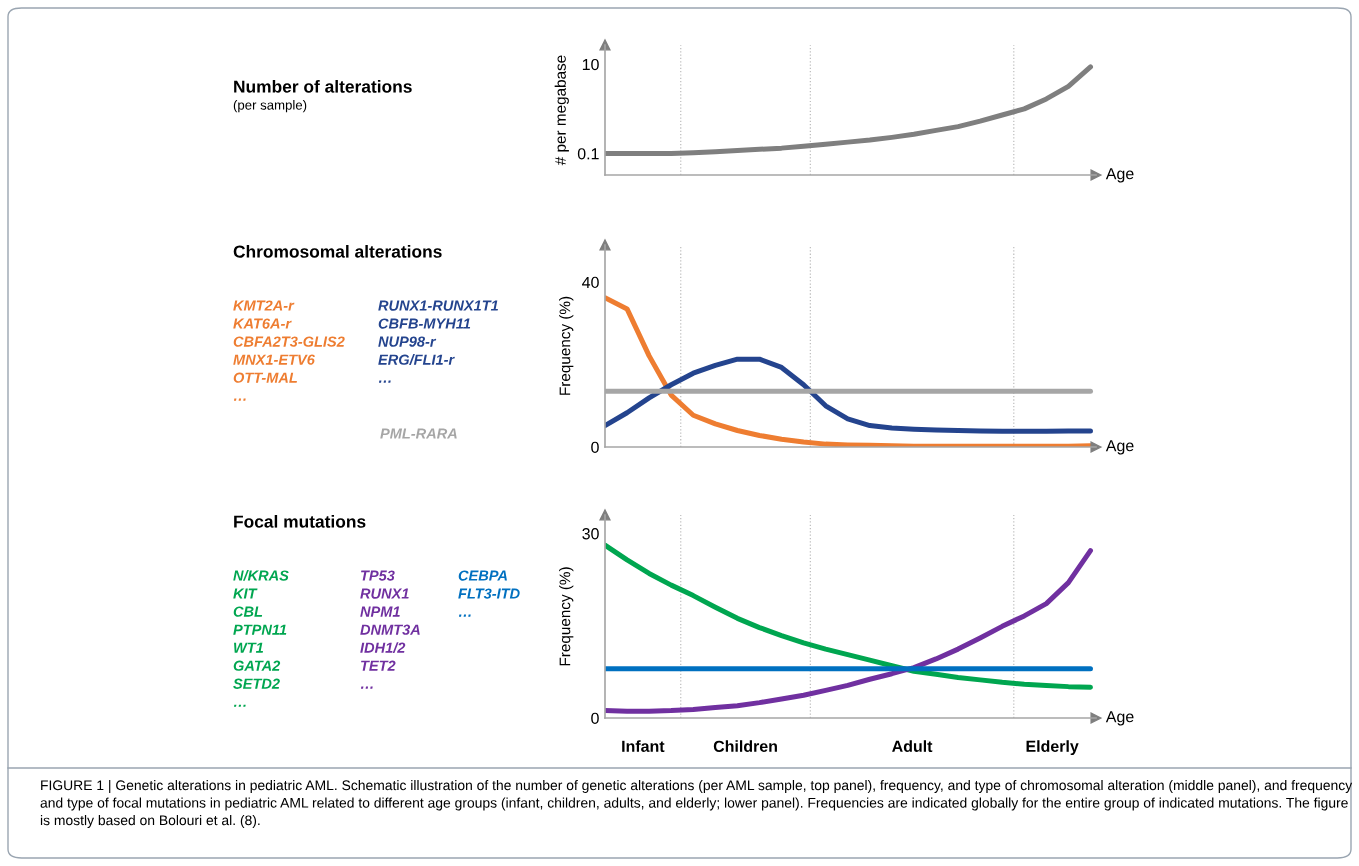 The width and height of the screenshot is (1359, 866). Describe the element at coordinates (323, 86) in the screenshot. I see `text: Number of alterations` at that location.